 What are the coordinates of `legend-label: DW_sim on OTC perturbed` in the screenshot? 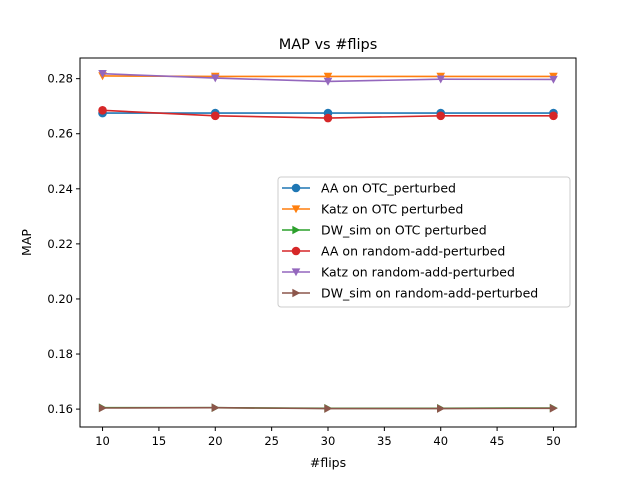 It's located at (404, 230).